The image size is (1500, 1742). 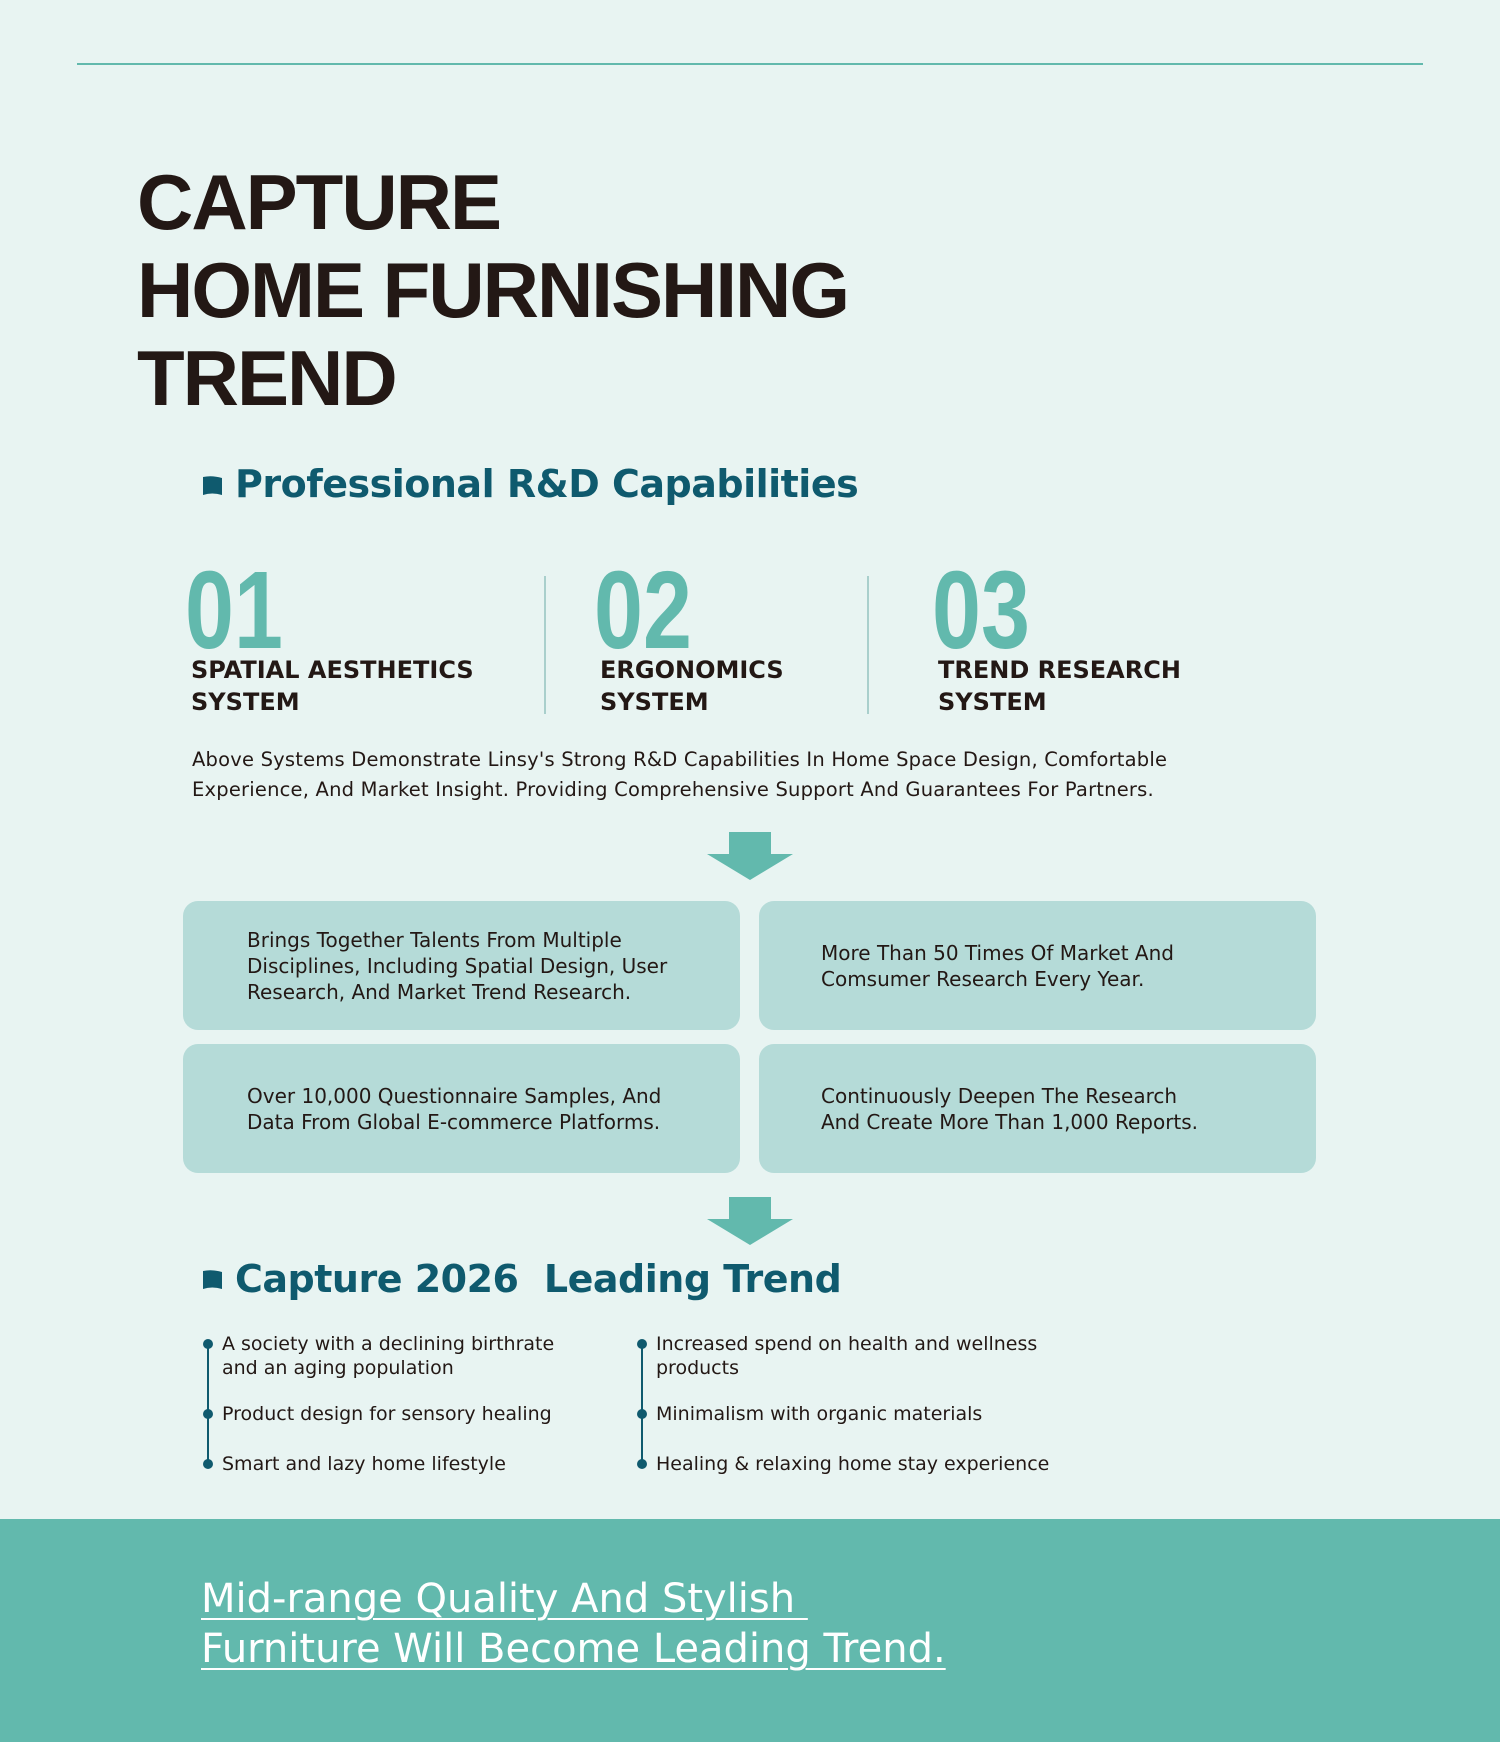 I want to click on trend-item: and an aging population, so click(x=338, y=1368).